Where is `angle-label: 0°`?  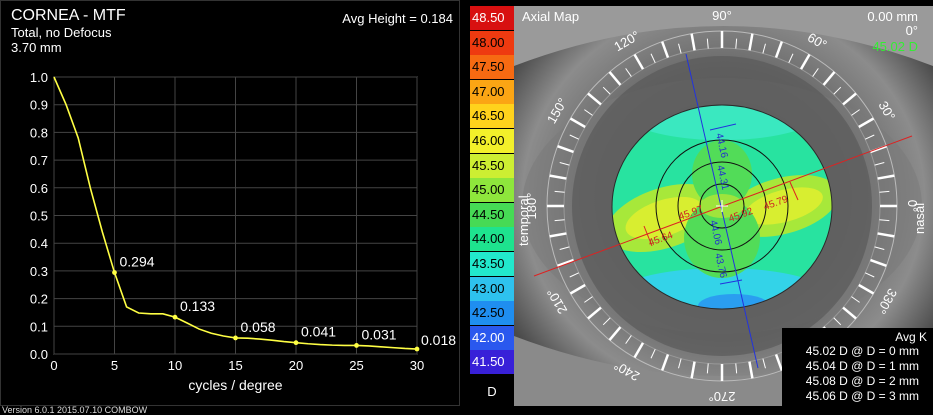
angle-label: 0° is located at coordinates (912, 206).